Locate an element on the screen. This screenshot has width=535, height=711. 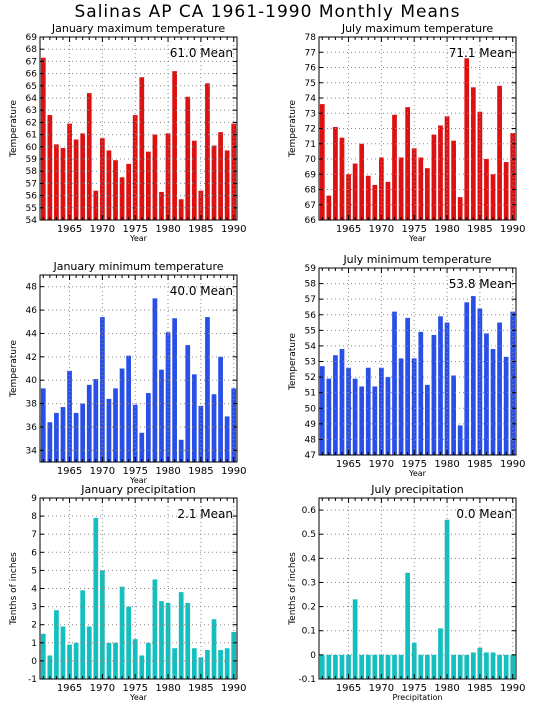
y-tick-label: -1 is located at coordinates (32, 680).